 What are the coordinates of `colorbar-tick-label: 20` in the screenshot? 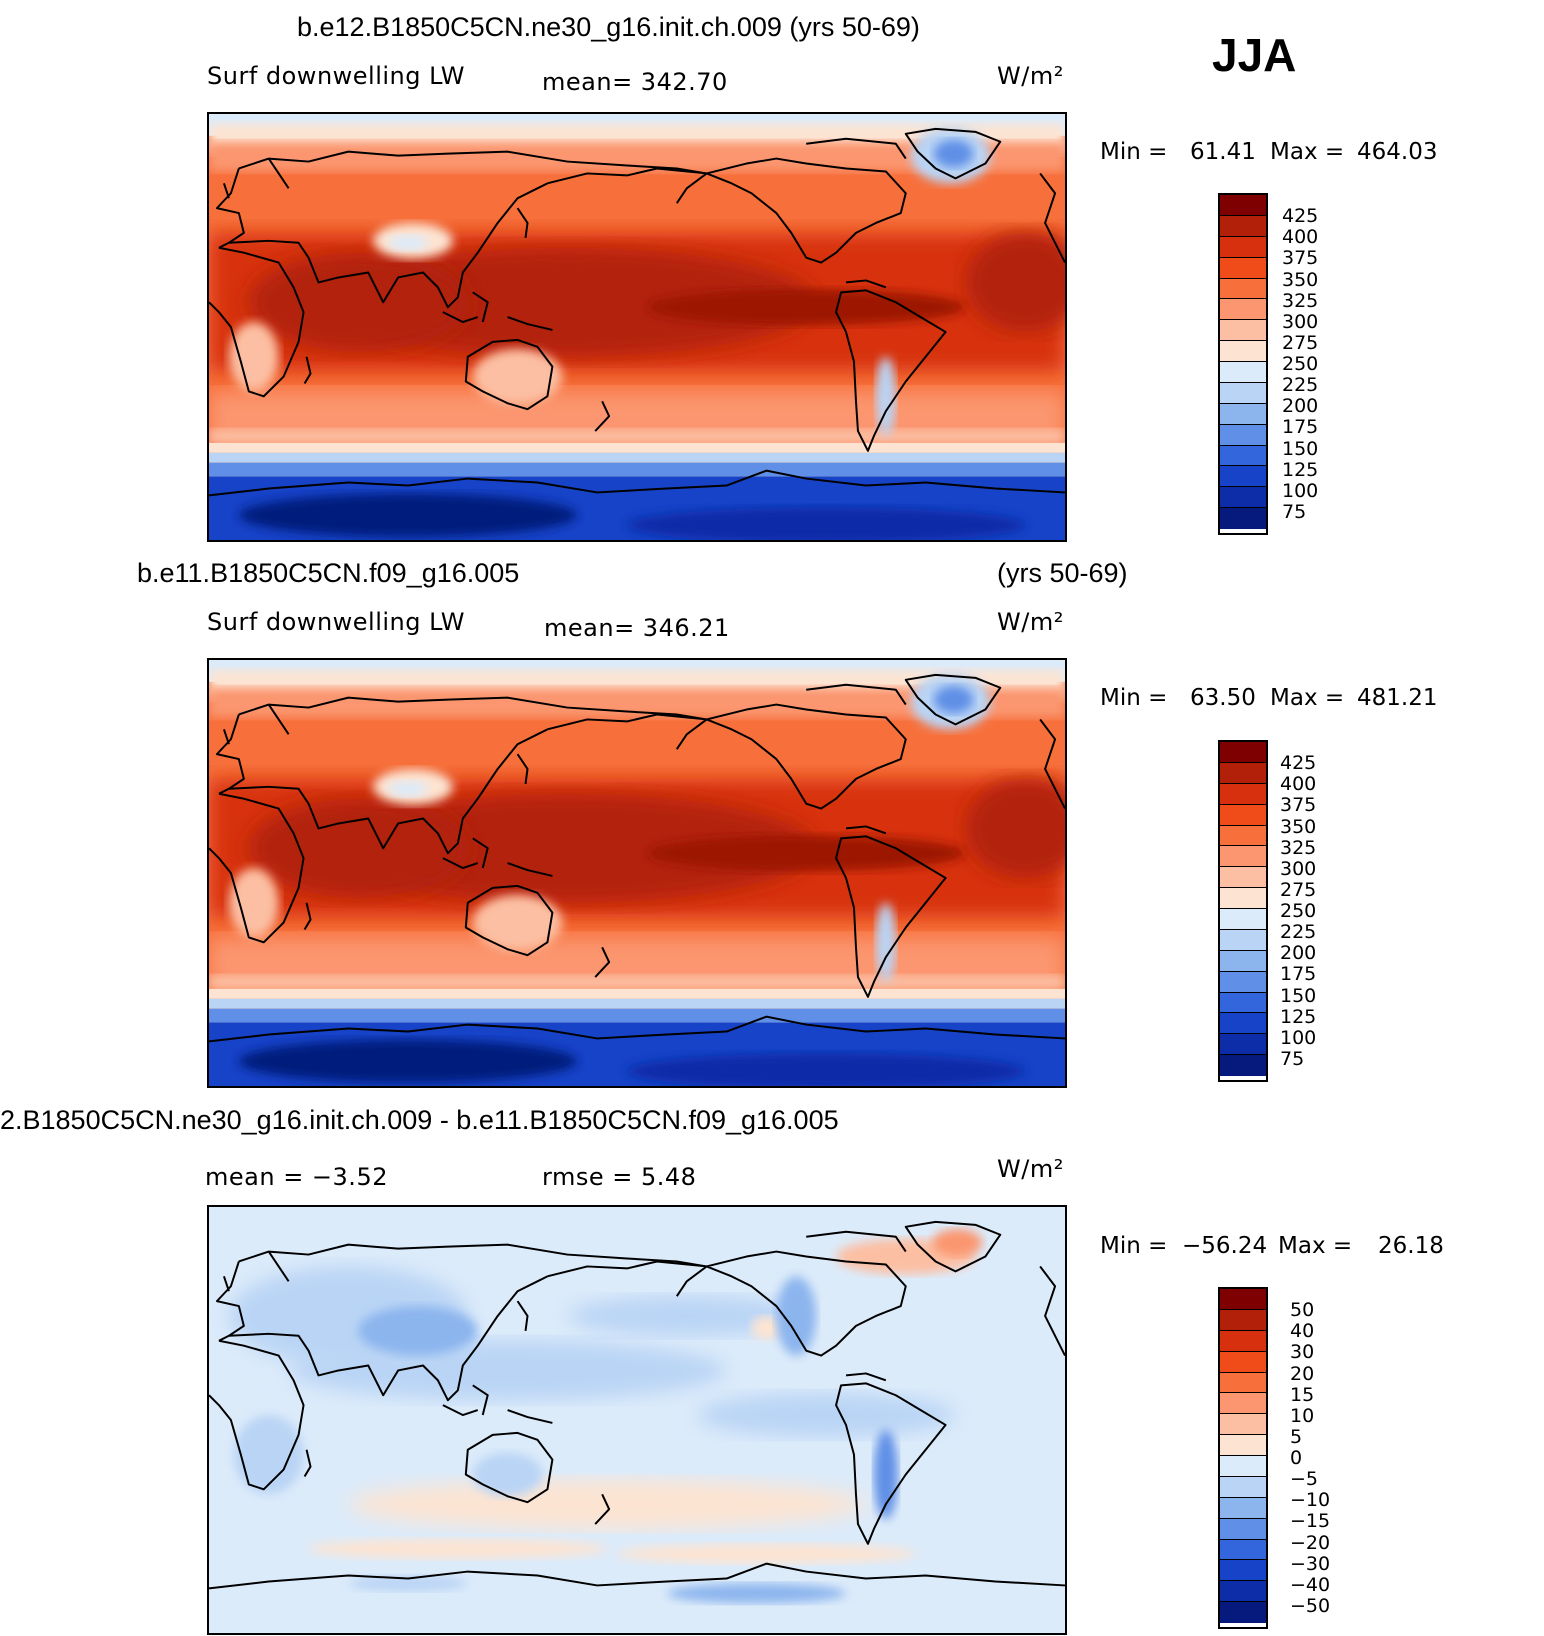 It's located at (1302, 1373).